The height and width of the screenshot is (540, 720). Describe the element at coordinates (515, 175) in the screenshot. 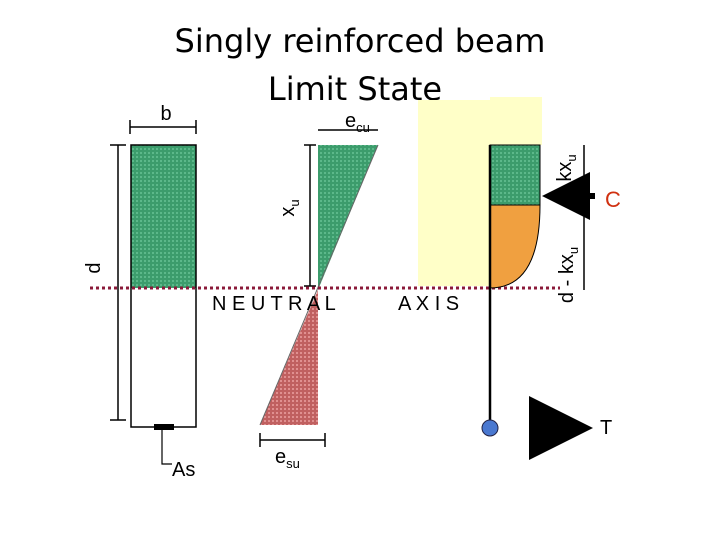

I see `stress-block` at that location.